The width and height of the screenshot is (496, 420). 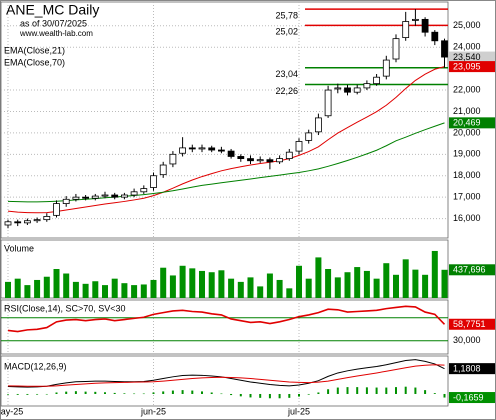 I want to click on y-tick-label: 20,000, so click(x=467, y=132).